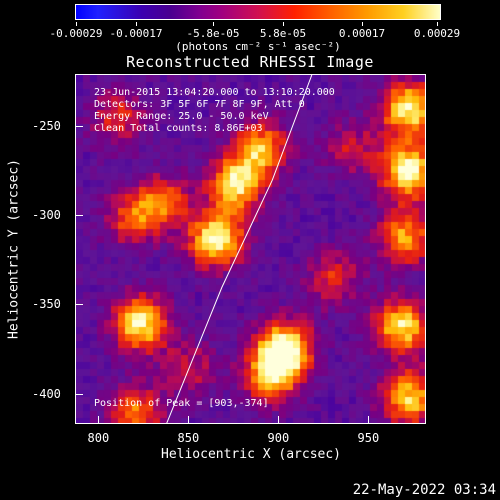 The height and width of the screenshot is (500, 500). Describe the element at coordinates (188, 438) in the screenshot. I see `x-tick-label: 850` at that location.